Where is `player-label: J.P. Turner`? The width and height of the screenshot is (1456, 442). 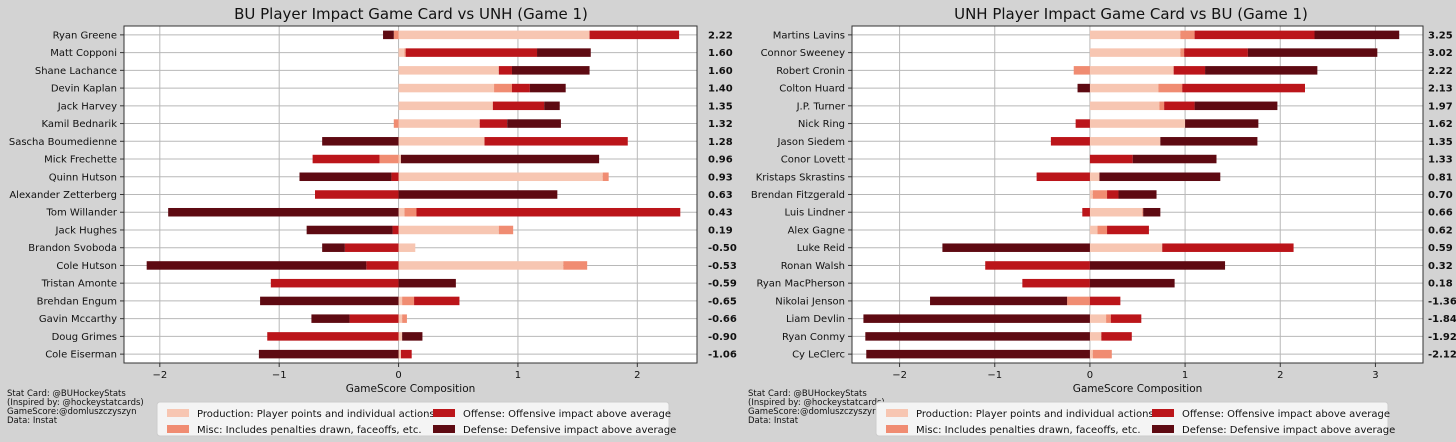 player-label: J.P. Turner is located at coordinates (821, 106).